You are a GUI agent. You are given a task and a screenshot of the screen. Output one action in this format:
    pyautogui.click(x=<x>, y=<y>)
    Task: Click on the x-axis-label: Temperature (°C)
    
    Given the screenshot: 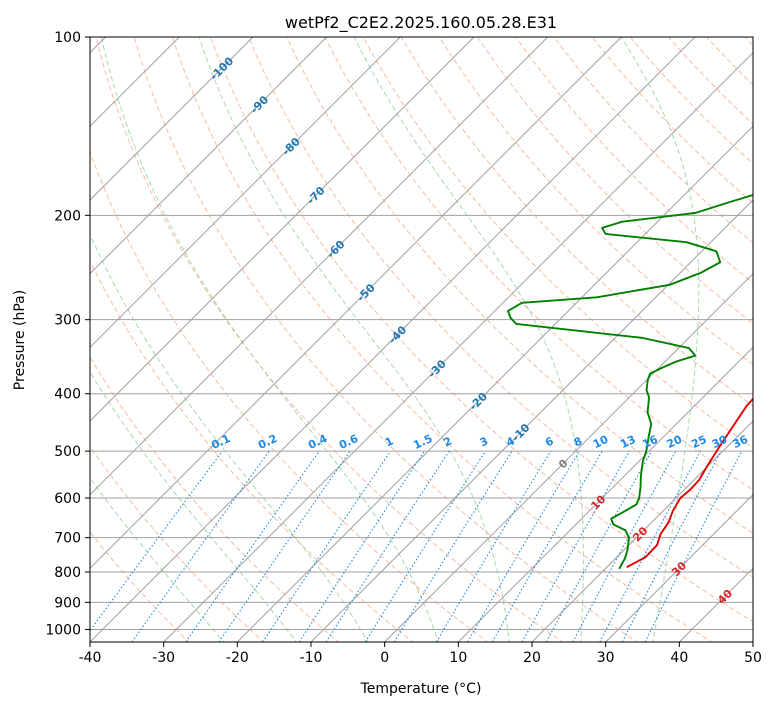 What is the action you would take?
    pyautogui.click(x=421, y=689)
    